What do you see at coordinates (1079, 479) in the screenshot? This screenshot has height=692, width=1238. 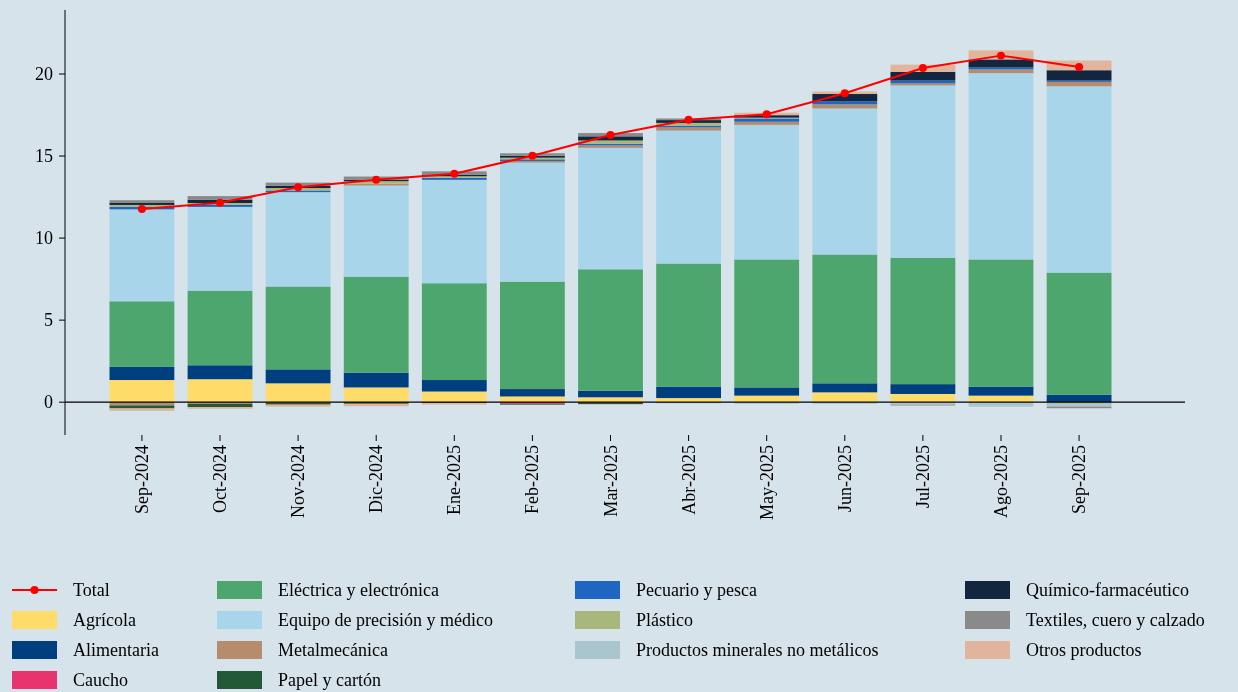 I see `x-tick-label: Sep-2025` at bounding box center [1079, 479].